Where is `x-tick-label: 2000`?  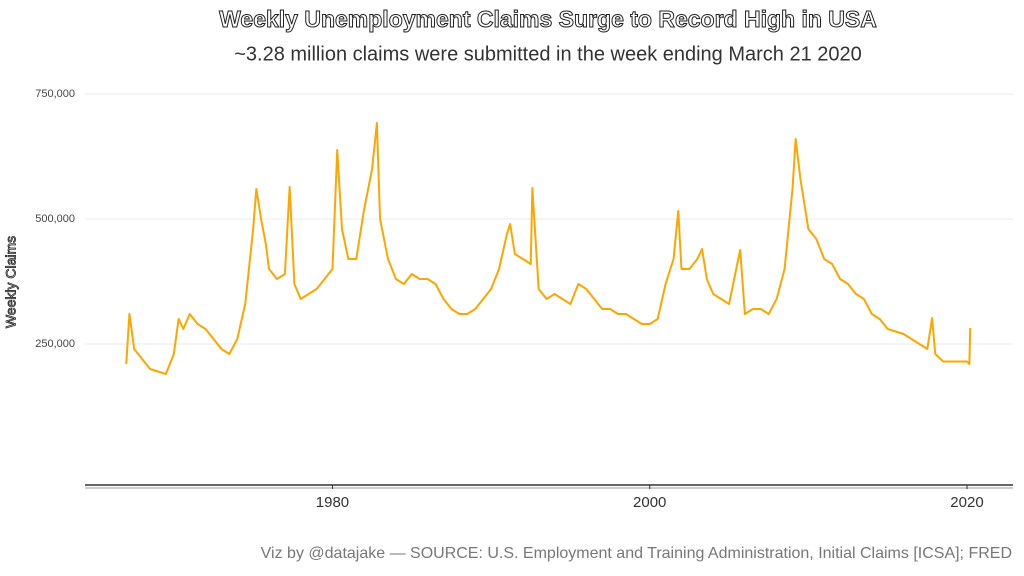
x-tick-label: 2000 is located at coordinates (649, 502).